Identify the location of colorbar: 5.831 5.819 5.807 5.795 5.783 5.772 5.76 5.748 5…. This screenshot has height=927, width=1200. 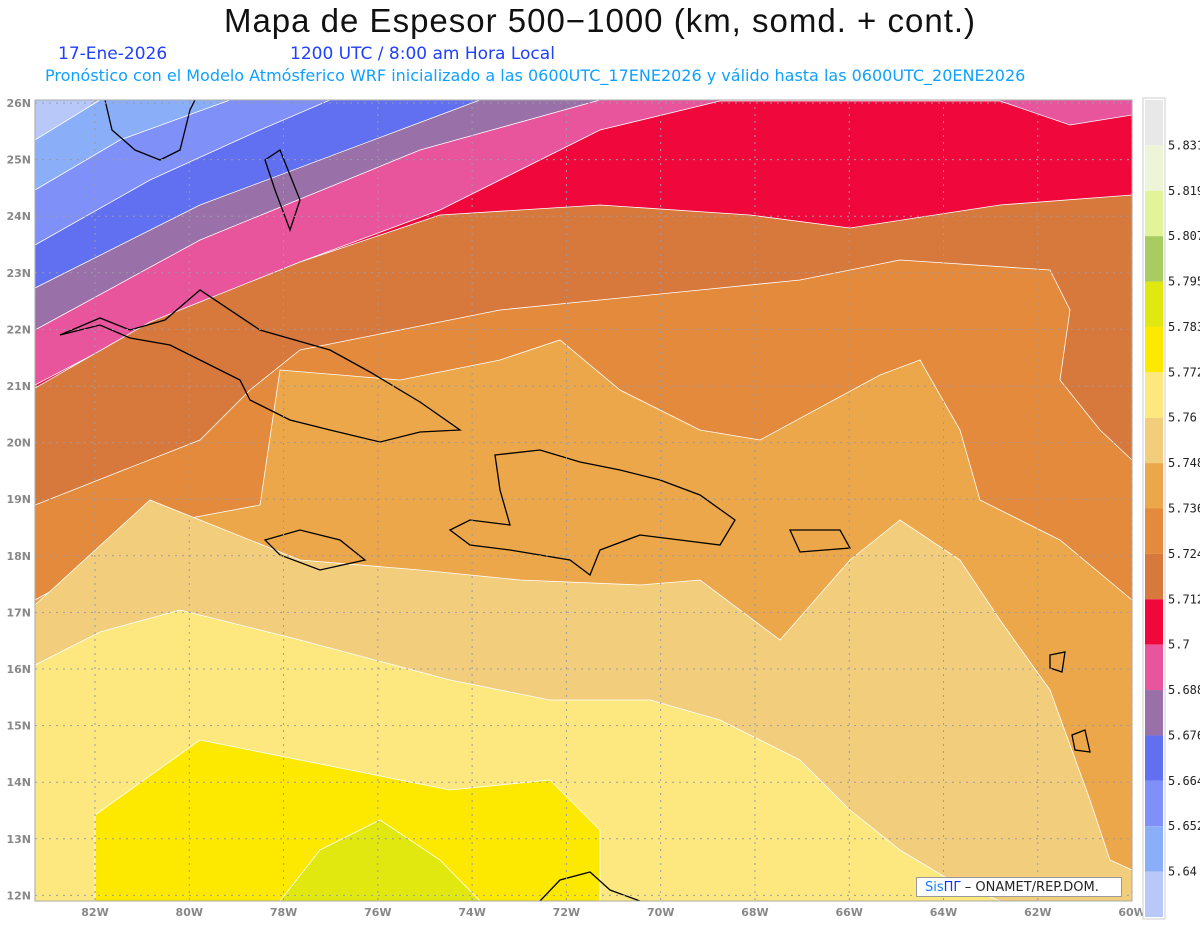
(1171, 508).